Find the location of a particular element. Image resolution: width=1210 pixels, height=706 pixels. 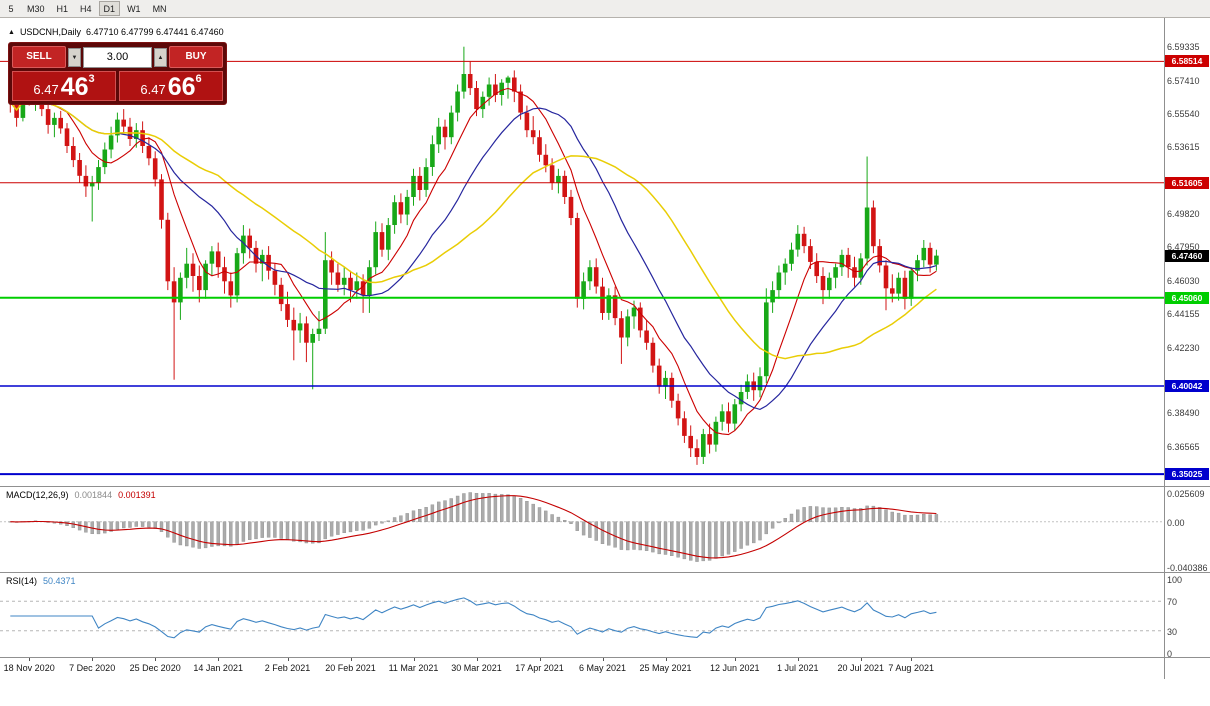

lot-decrement-button: ▼ is located at coordinates (74, 57).